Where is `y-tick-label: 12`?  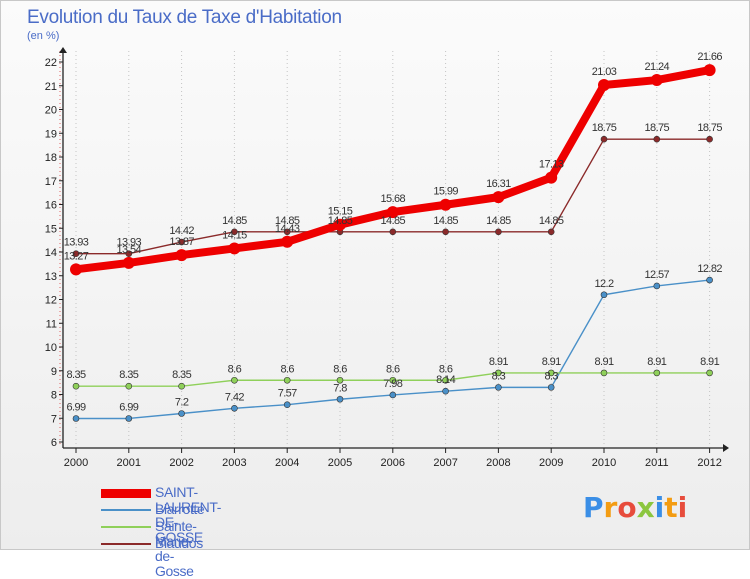 y-tick-label: 12 is located at coordinates (51, 301).